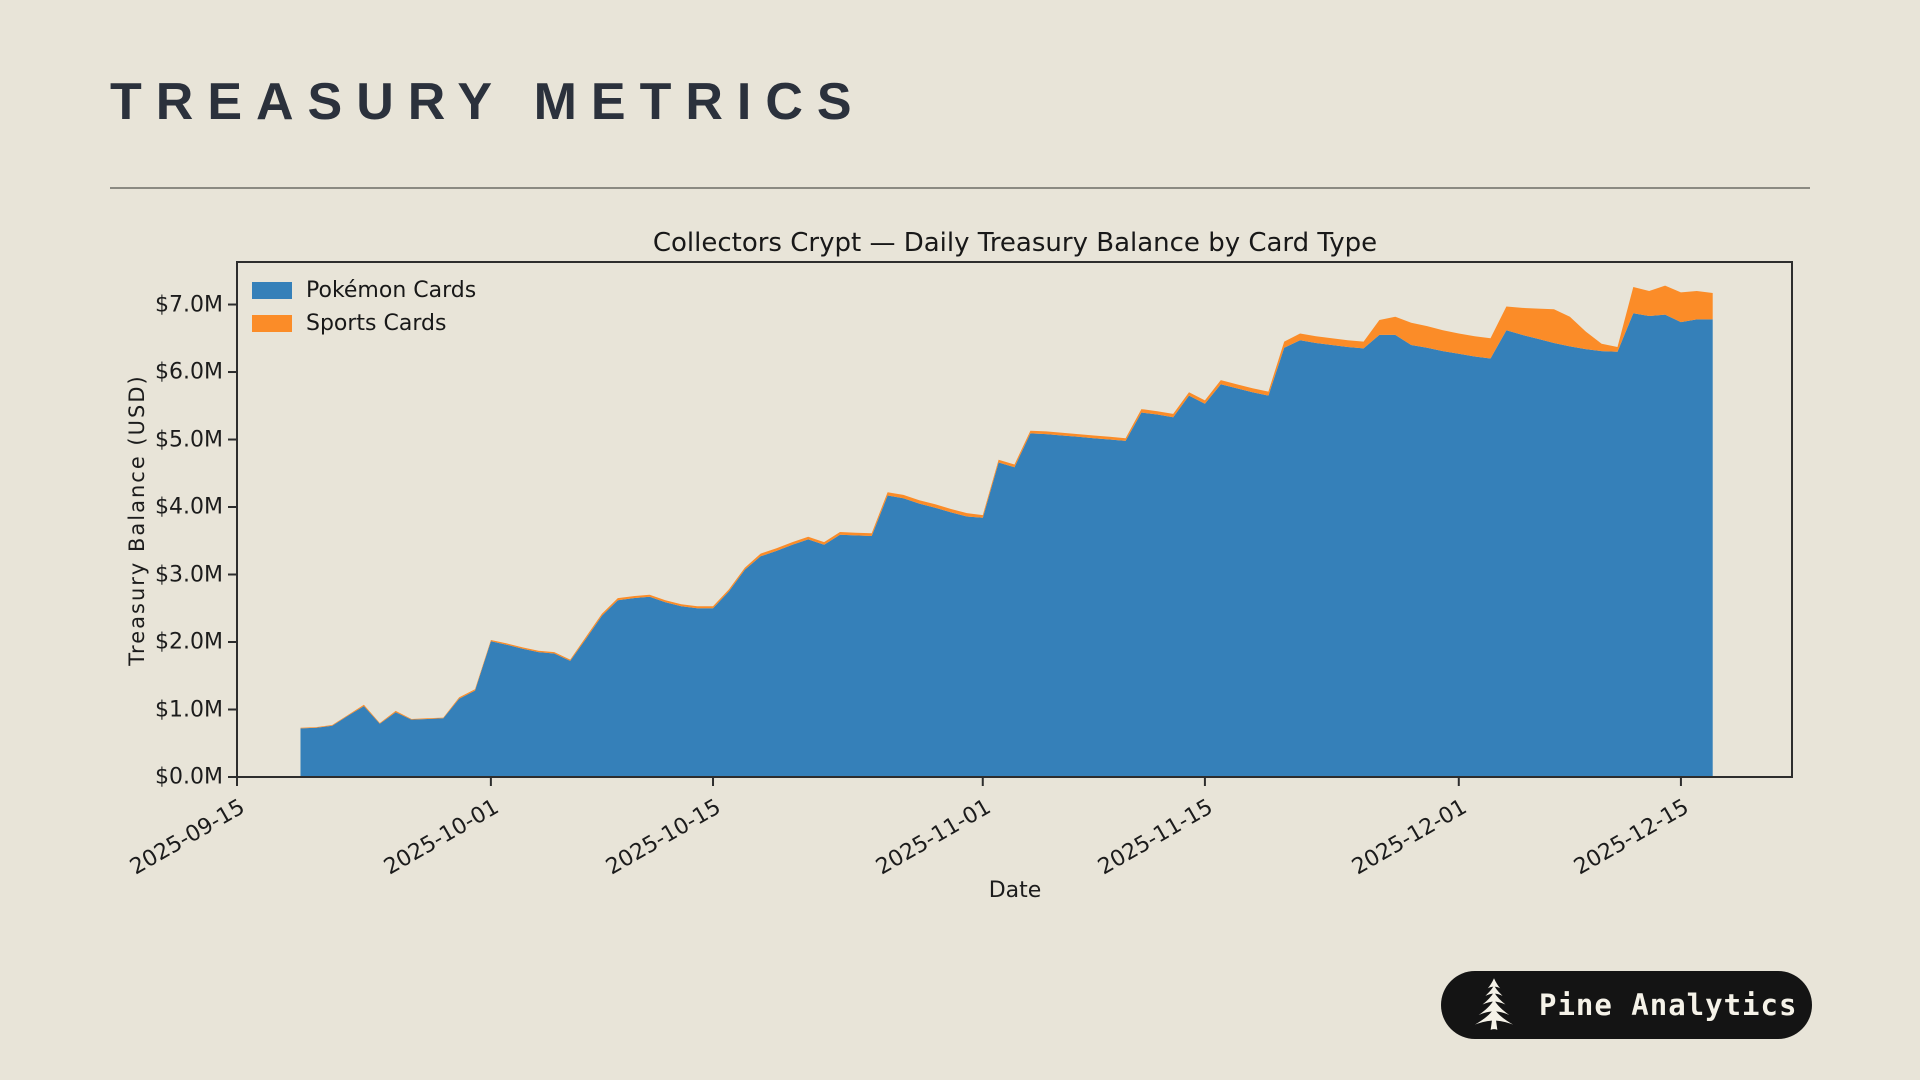  Describe the element at coordinates (189, 507) in the screenshot. I see `y-tick-label: $4.0M` at that location.